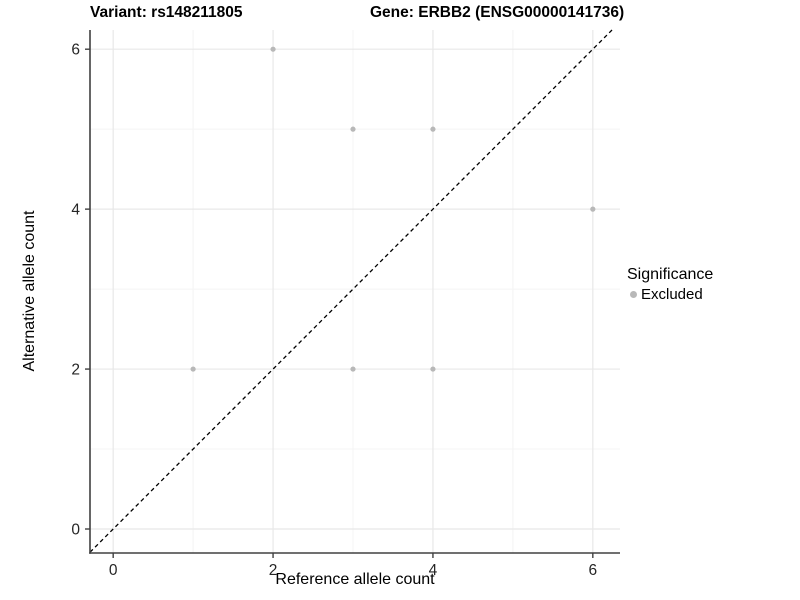 The image size is (800, 600). What do you see at coordinates (593, 570) in the screenshot?
I see `x-tick-label: 6` at bounding box center [593, 570].